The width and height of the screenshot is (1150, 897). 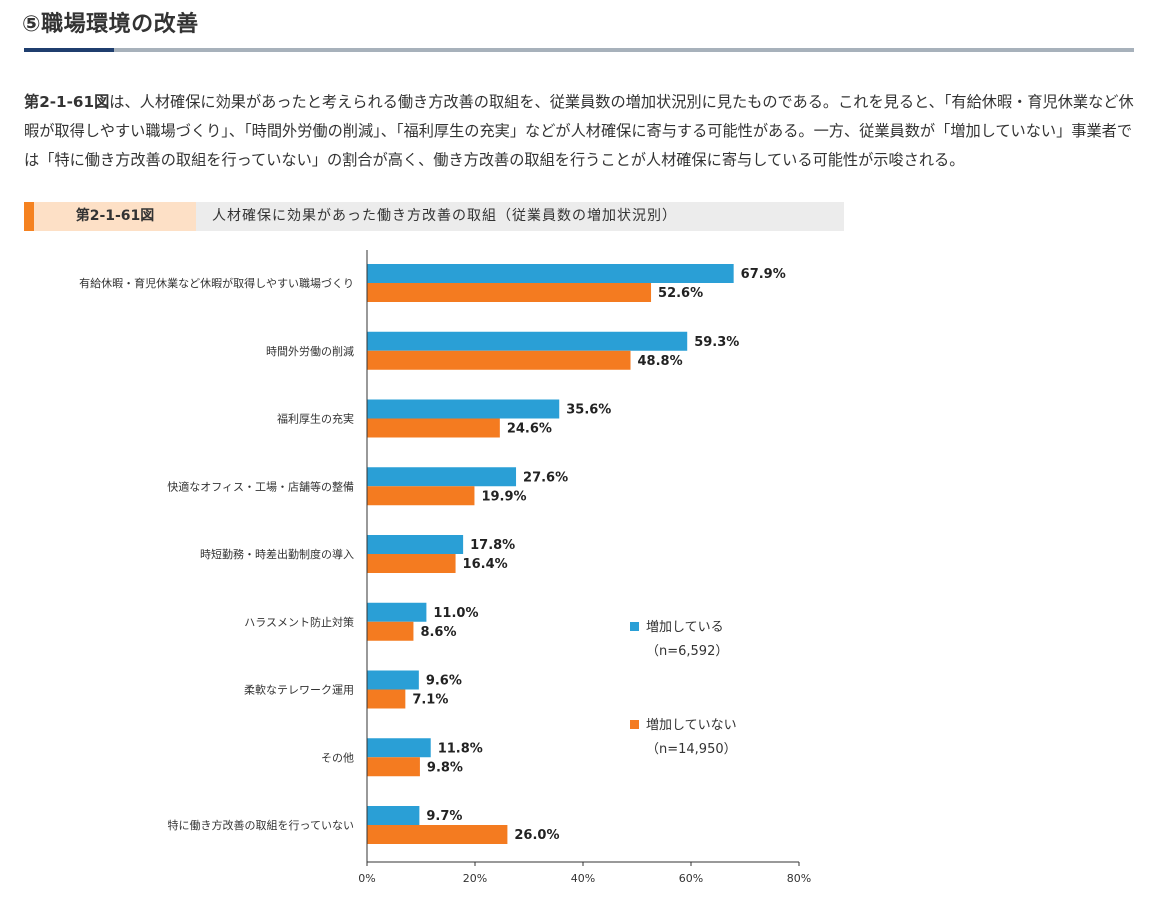 What do you see at coordinates (691, 749) in the screenshot?
I see `legend-sample-size: （n=14,950）` at bounding box center [691, 749].